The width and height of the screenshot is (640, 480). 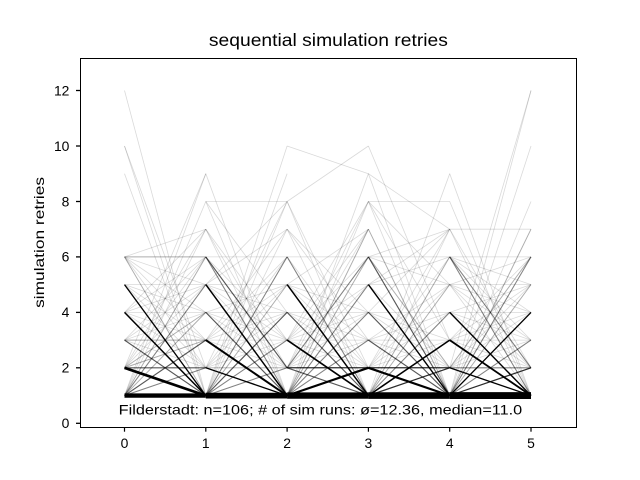 What do you see at coordinates (39, 242) in the screenshot?
I see `svg-text: simulation retries` at bounding box center [39, 242].